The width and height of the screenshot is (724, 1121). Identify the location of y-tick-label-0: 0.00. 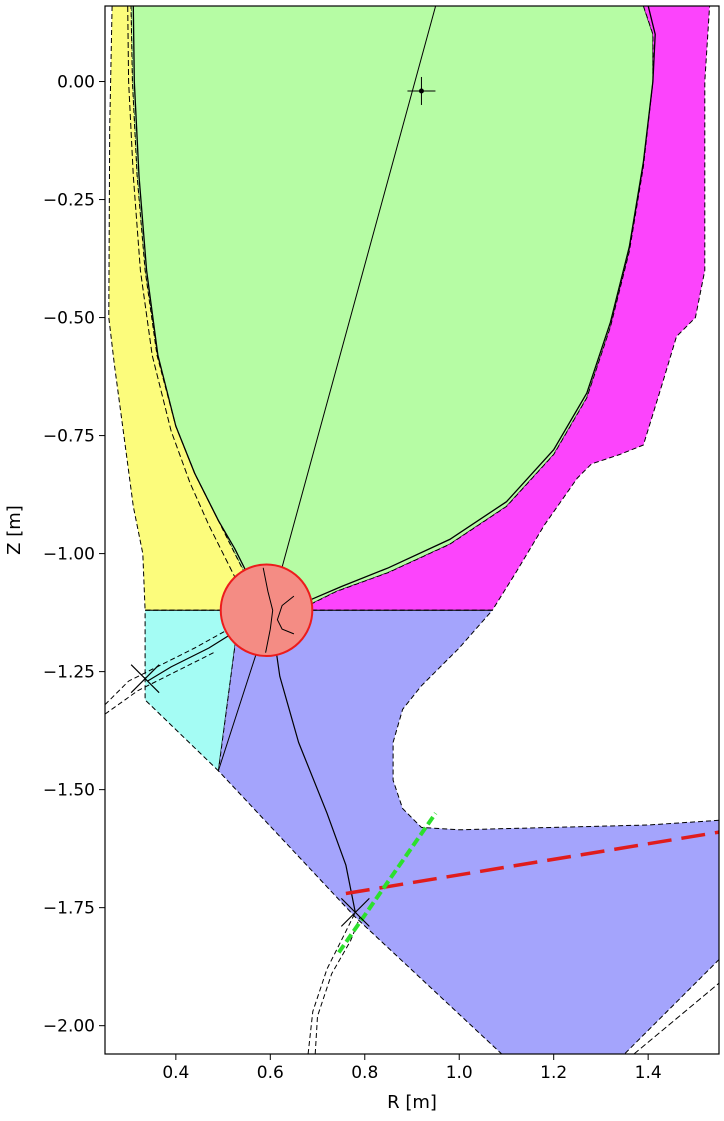
(76, 83).